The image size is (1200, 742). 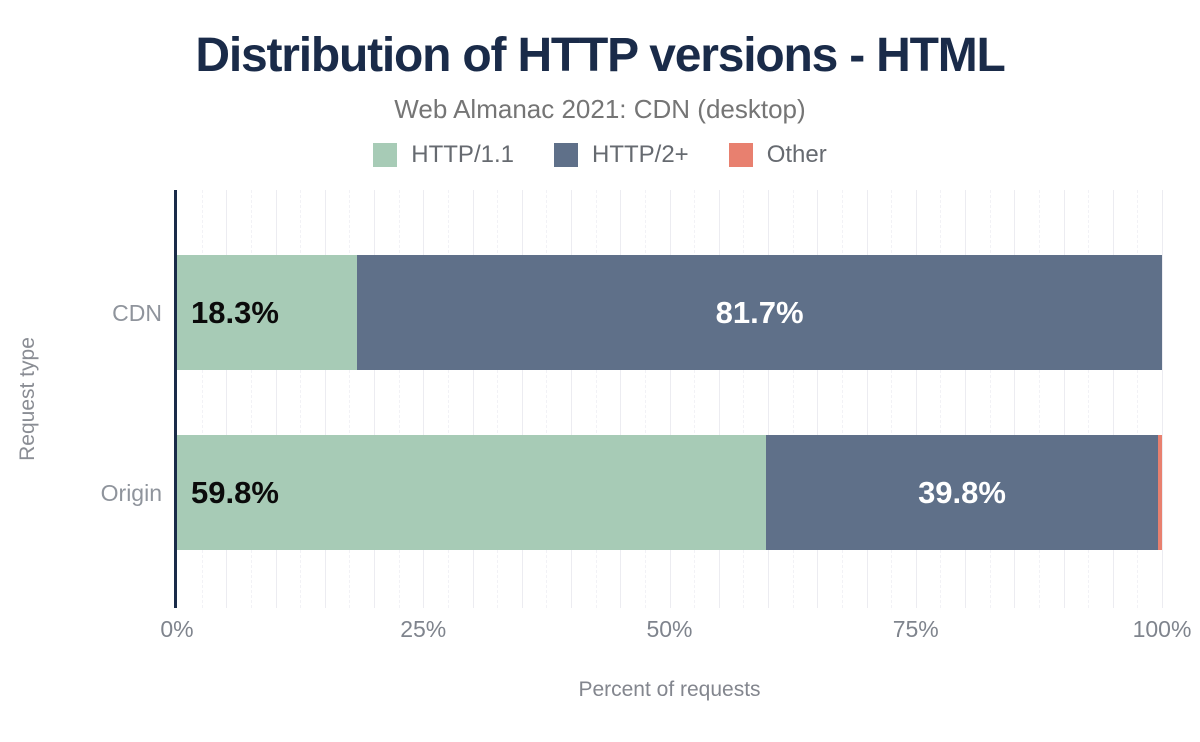 I want to click on bar-value-label: 59.8%, so click(x=235, y=492).